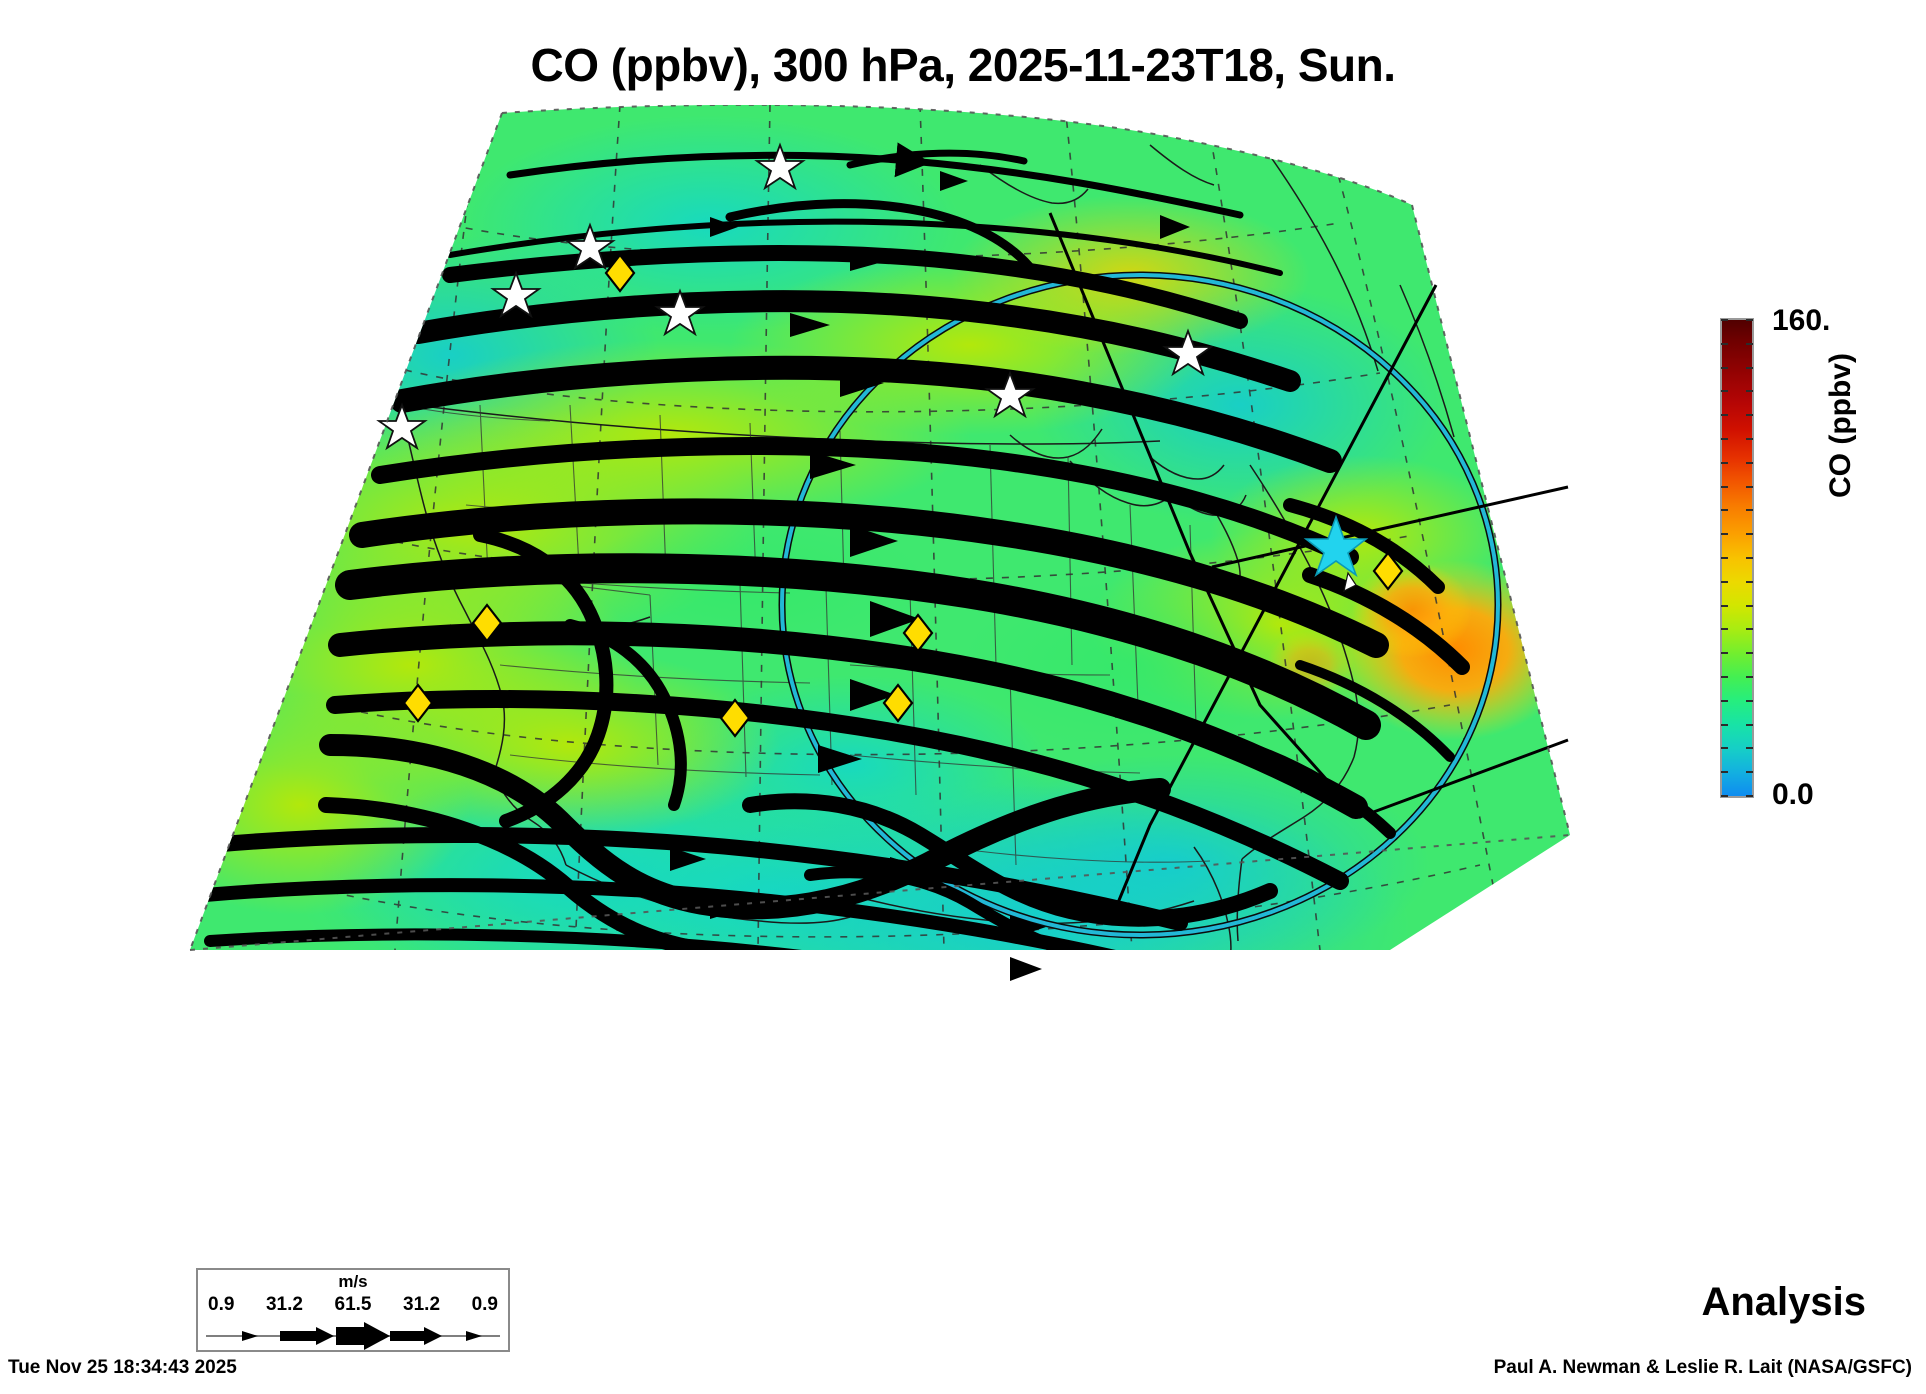 This screenshot has height=1394, width=1926. I want to click on colorbar-axis-title: CO (ppbv), so click(1840, 425).